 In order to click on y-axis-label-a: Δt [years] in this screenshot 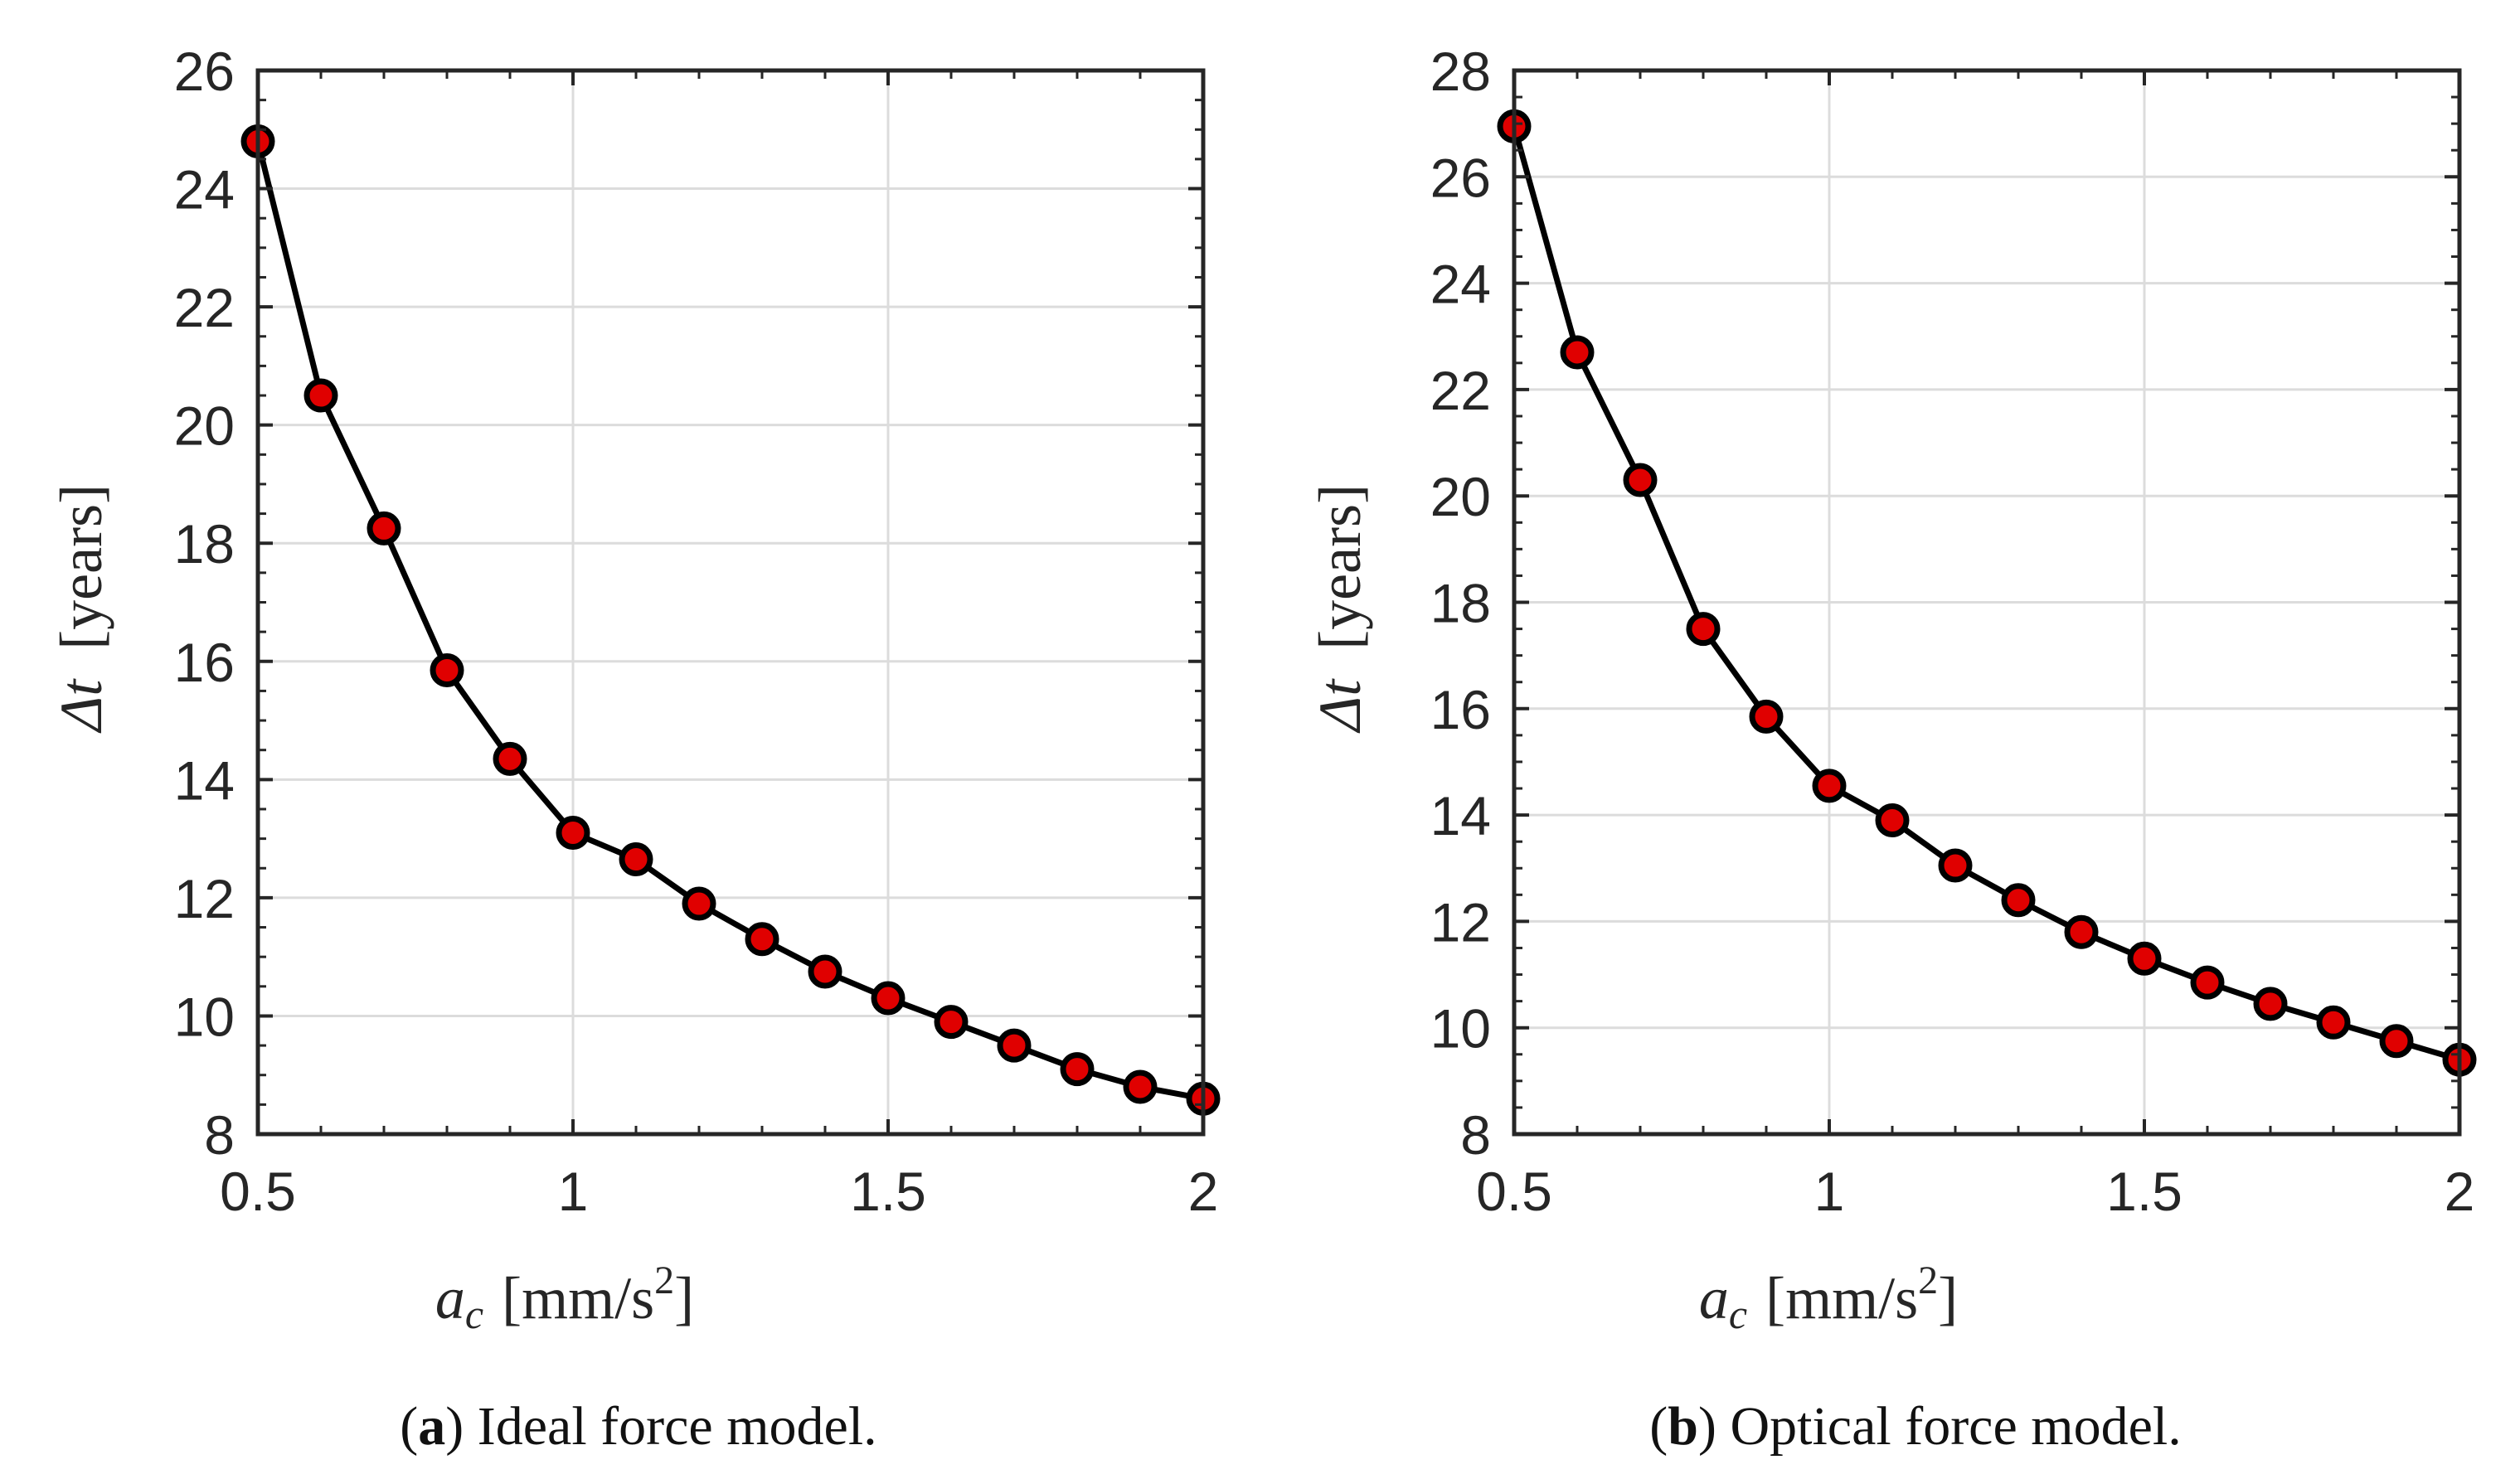, I will do `click(81, 609)`.